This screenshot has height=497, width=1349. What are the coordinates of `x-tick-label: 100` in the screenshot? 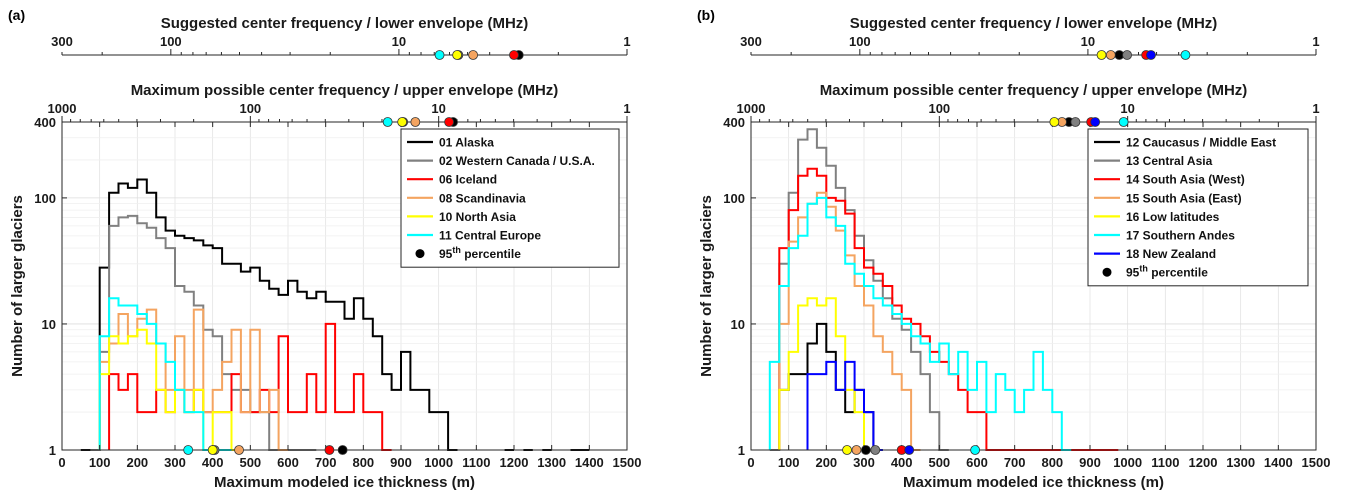 It's located at (100, 462).